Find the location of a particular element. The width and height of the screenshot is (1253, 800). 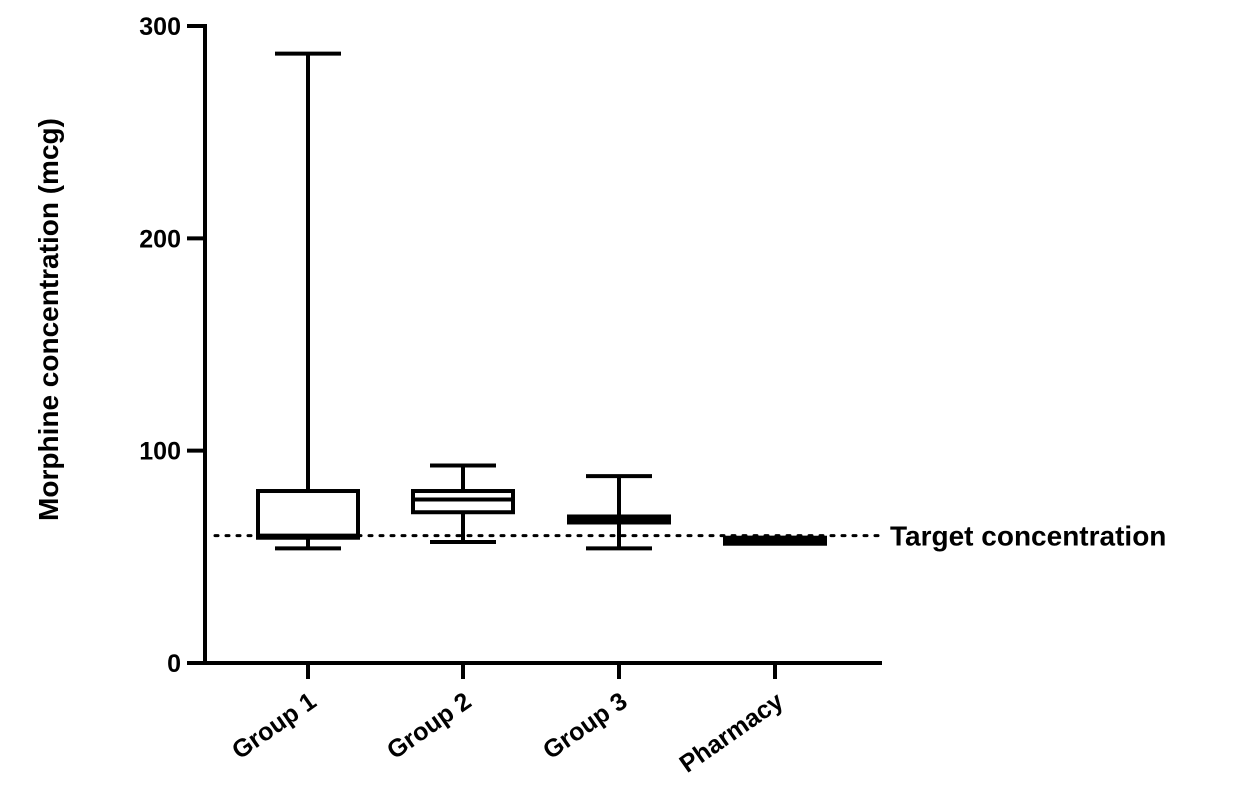

box-2-iqr is located at coordinates (463, 502).